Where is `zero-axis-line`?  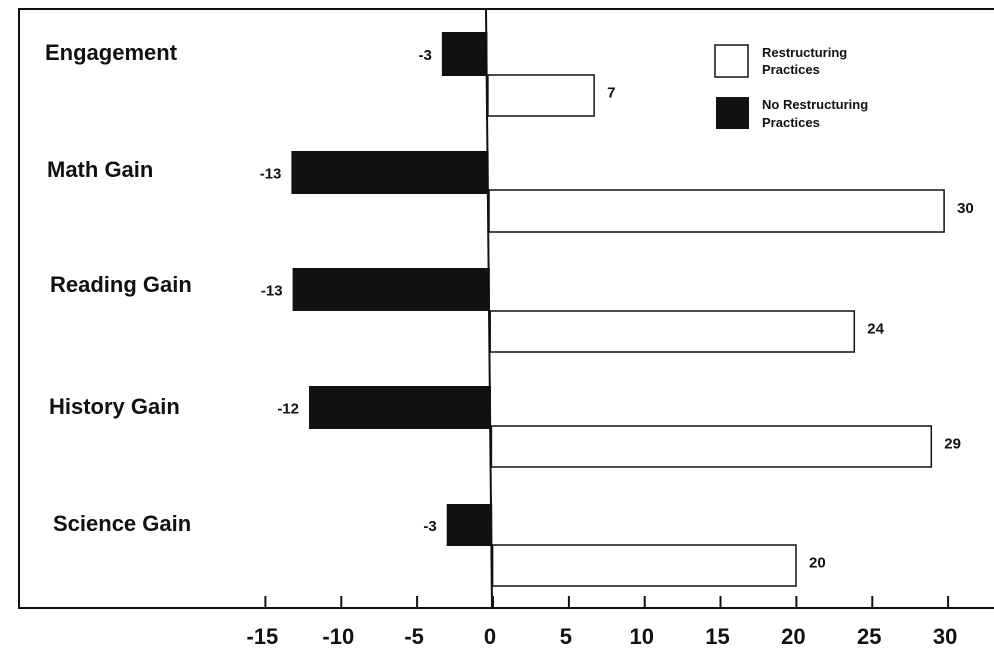
zero-axis-line is located at coordinates (489, 308).